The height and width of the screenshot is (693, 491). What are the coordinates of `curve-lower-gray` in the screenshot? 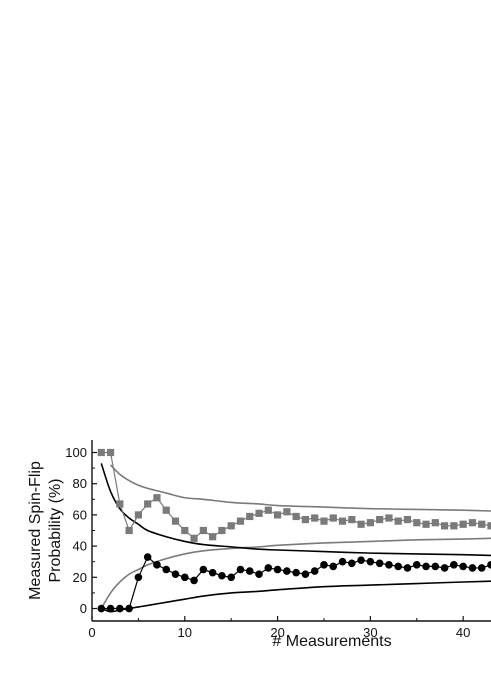 It's located at (295, 573).